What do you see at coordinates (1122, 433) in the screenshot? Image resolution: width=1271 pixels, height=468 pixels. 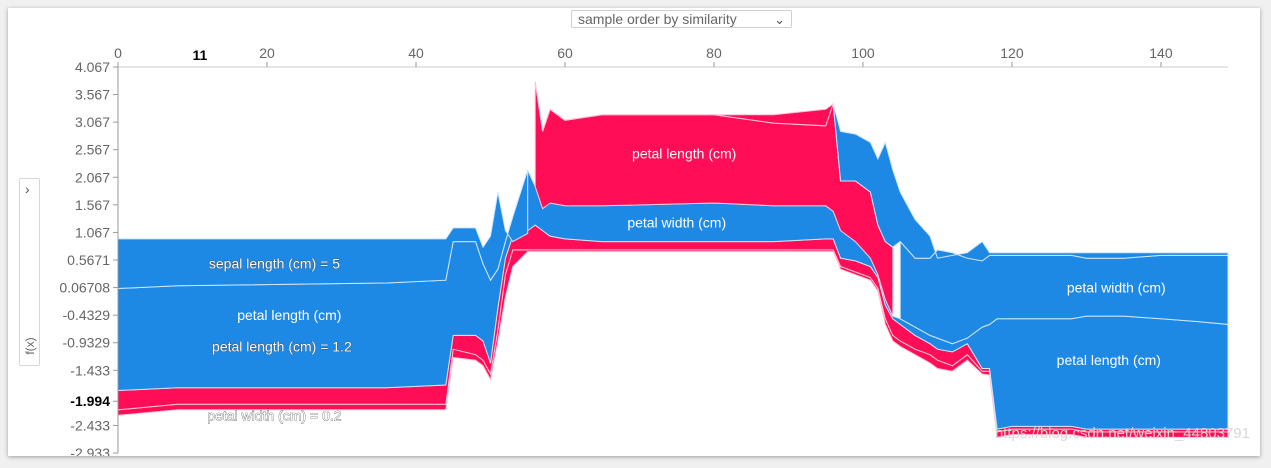 I see `watermark: https://blog.csdn.net/weixin_44803791` at bounding box center [1122, 433].